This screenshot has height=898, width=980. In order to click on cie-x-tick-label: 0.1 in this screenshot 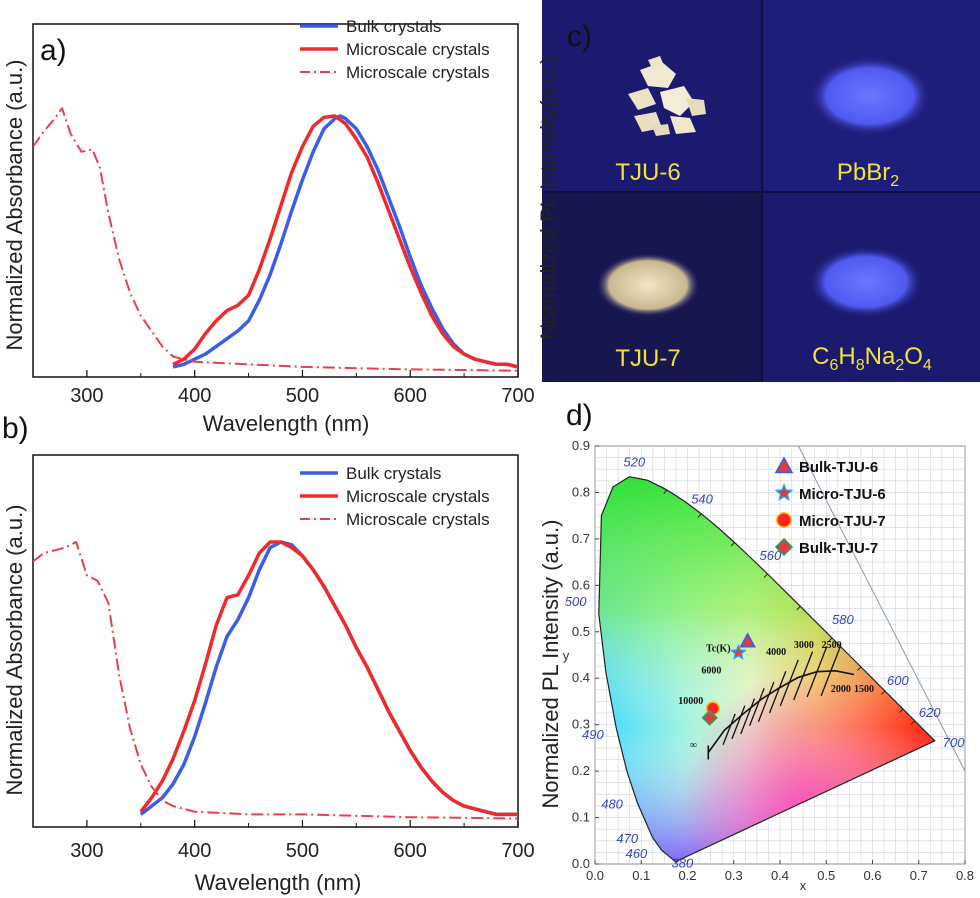, I will do `click(641, 875)`.